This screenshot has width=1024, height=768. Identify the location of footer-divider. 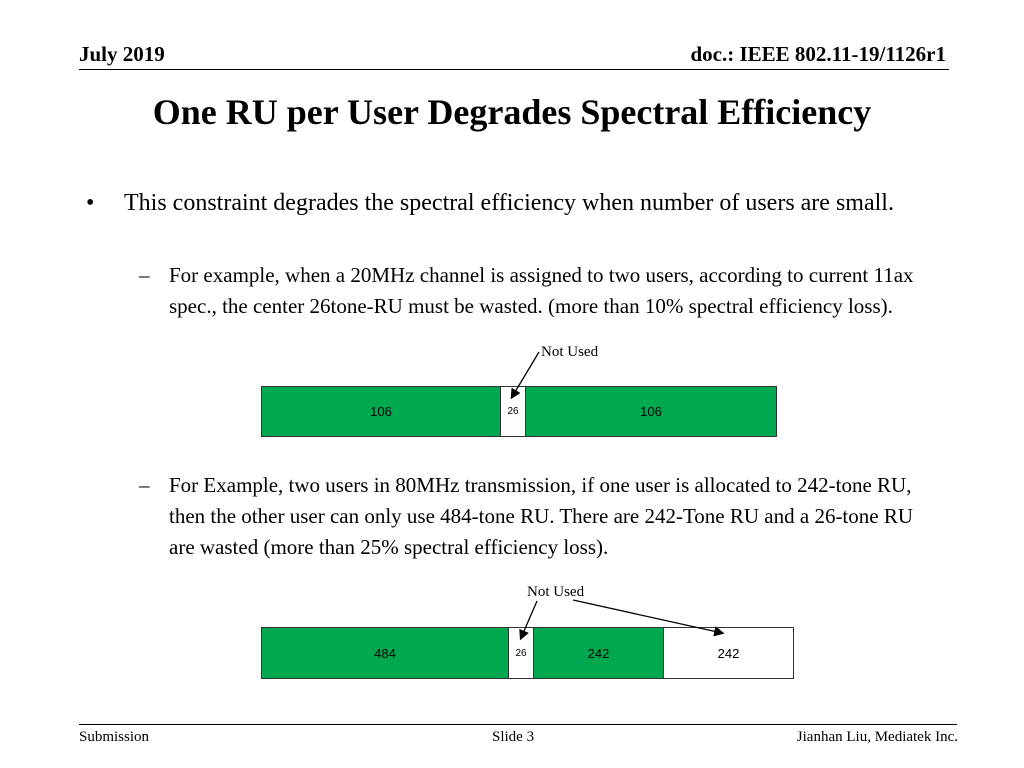
(518, 724).